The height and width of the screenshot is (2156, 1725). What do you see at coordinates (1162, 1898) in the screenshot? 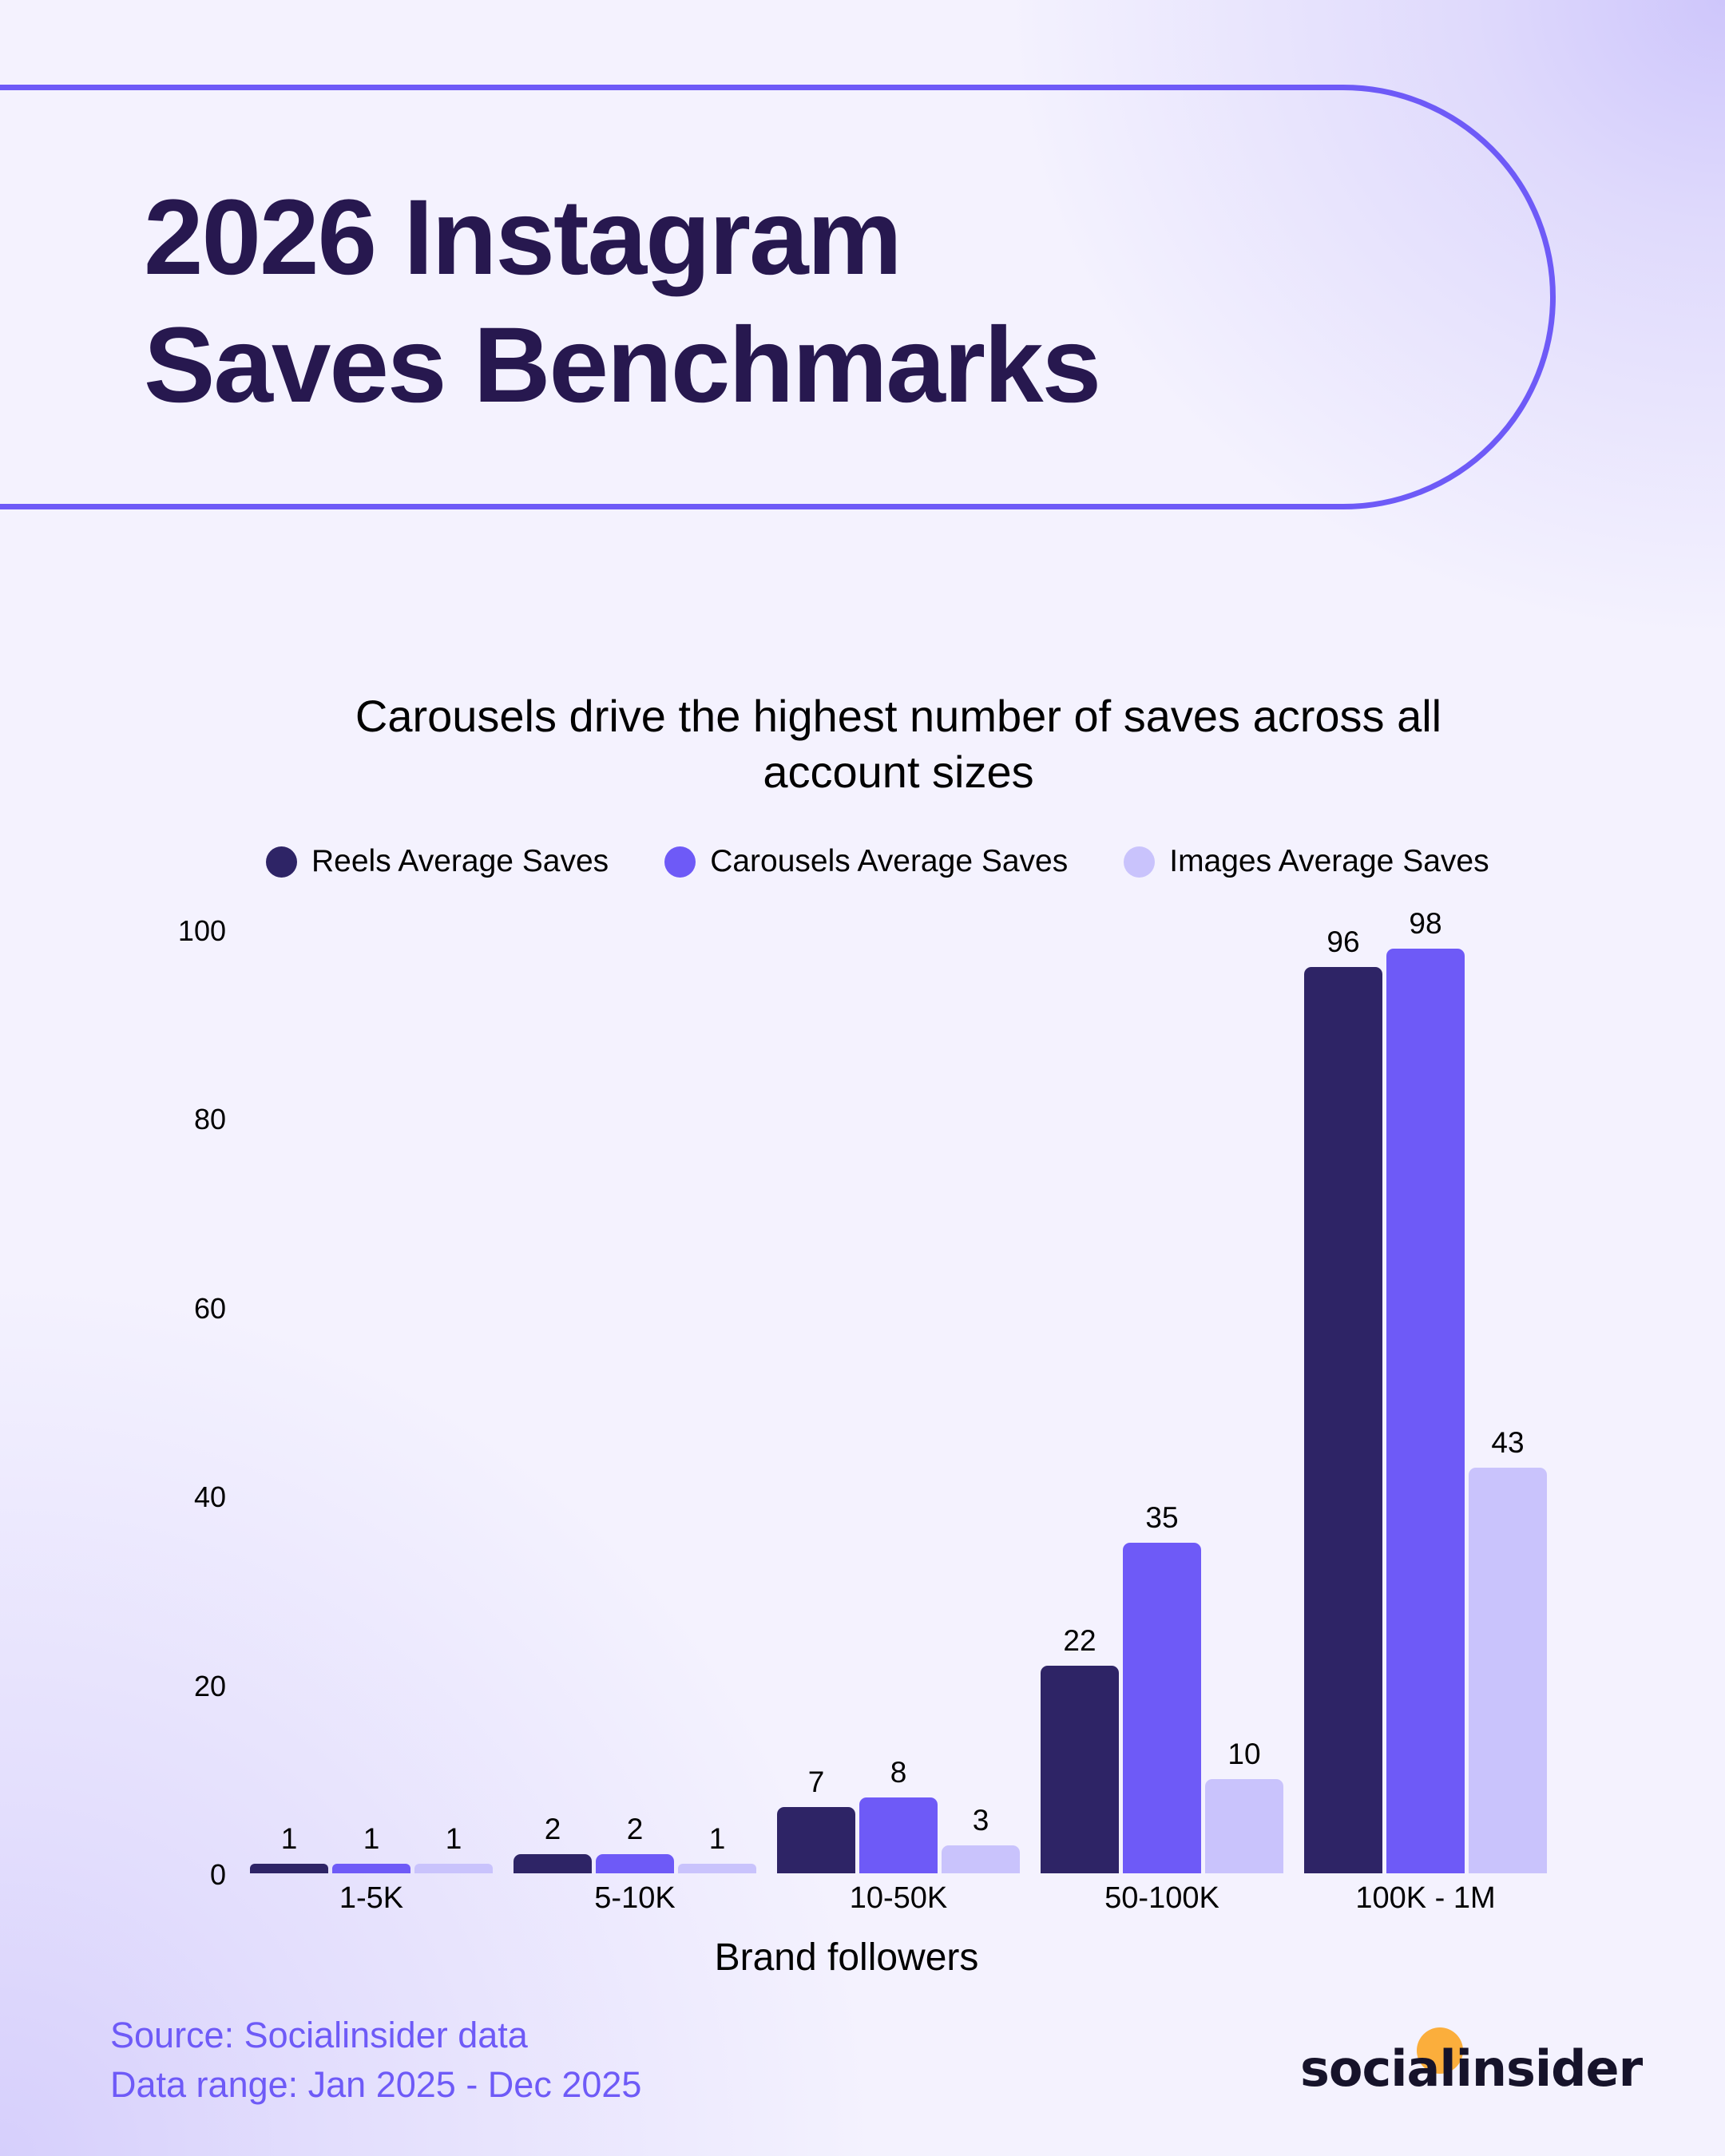
I see `x-tick-label: 50-100K` at bounding box center [1162, 1898].